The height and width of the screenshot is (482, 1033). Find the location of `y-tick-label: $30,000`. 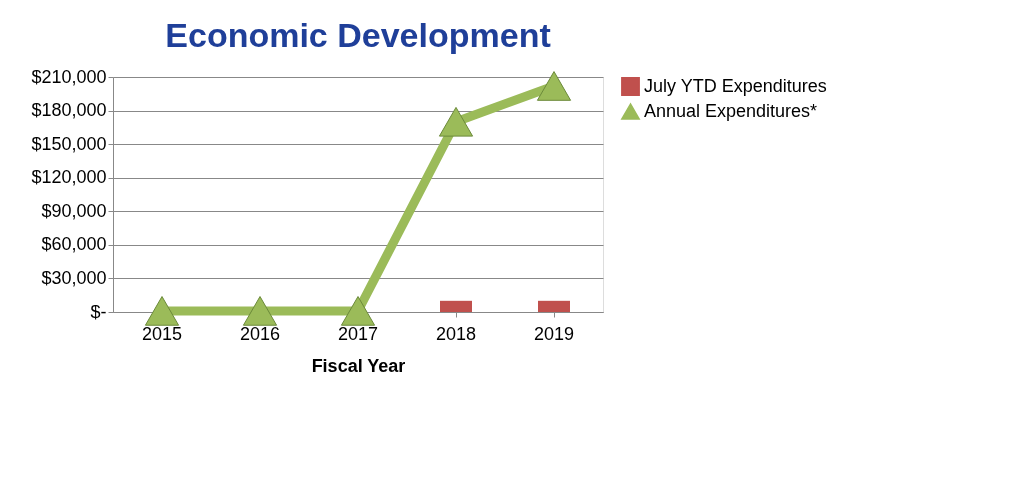

y-tick-label: $30,000 is located at coordinates (74, 277).